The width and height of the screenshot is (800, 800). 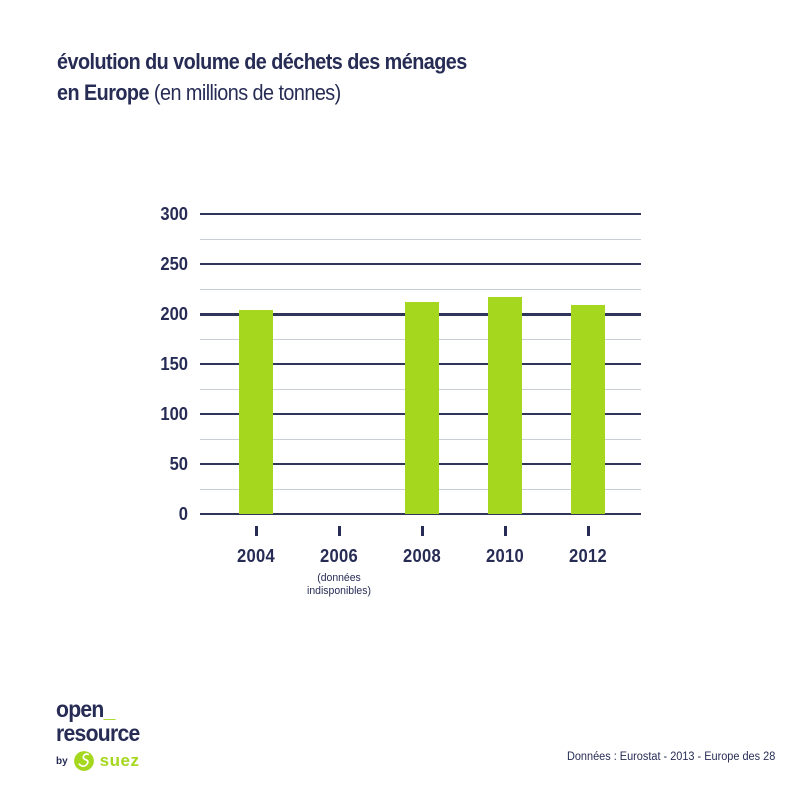 I want to click on open-resource-logo: open_ resource by suez, so click(x=101, y=734).